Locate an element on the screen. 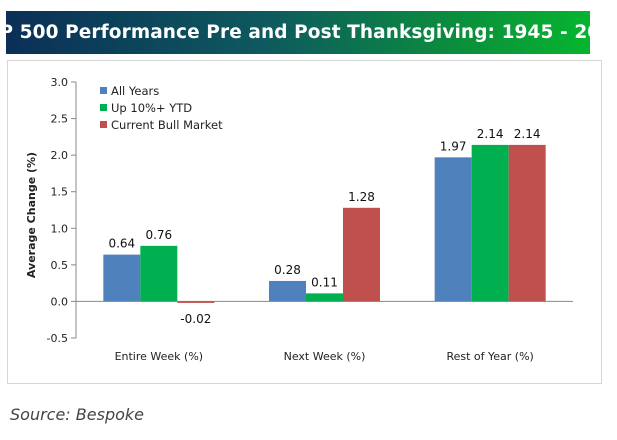  y-tick-label: -0.5 is located at coordinates (57, 338).